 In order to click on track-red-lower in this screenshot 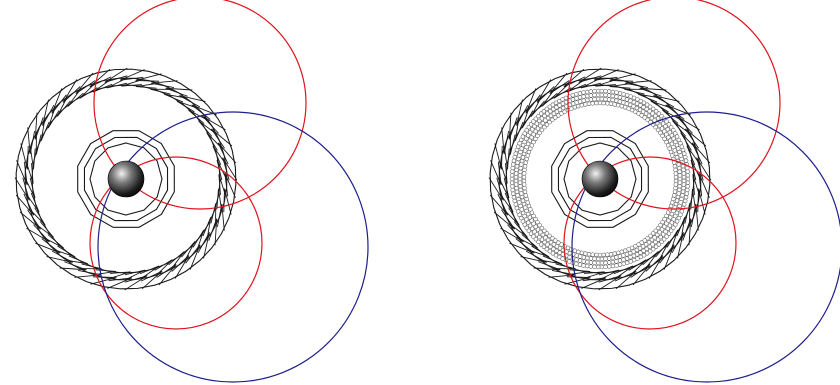, I will do `click(650, 243)`.